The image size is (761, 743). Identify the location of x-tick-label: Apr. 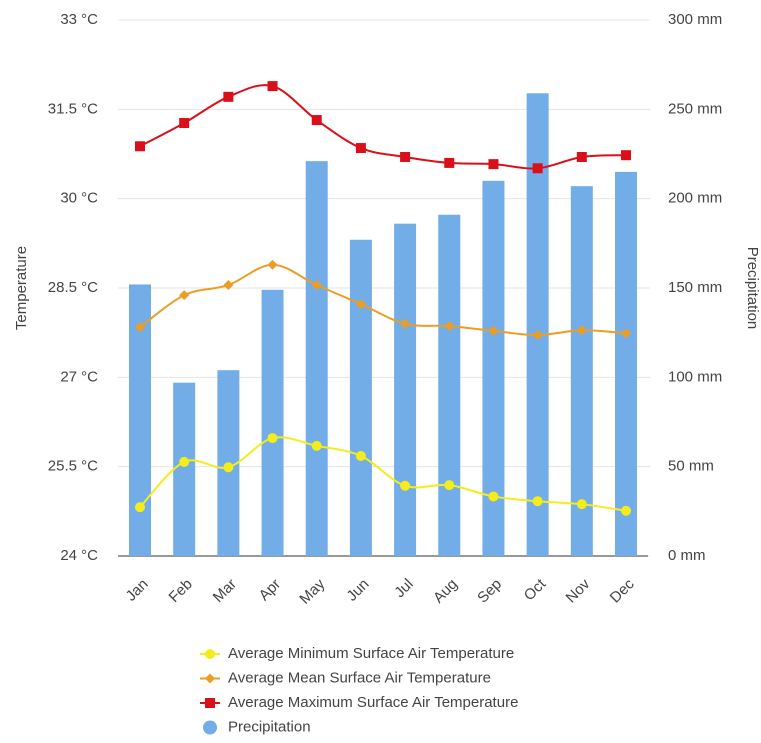
(270, 590).